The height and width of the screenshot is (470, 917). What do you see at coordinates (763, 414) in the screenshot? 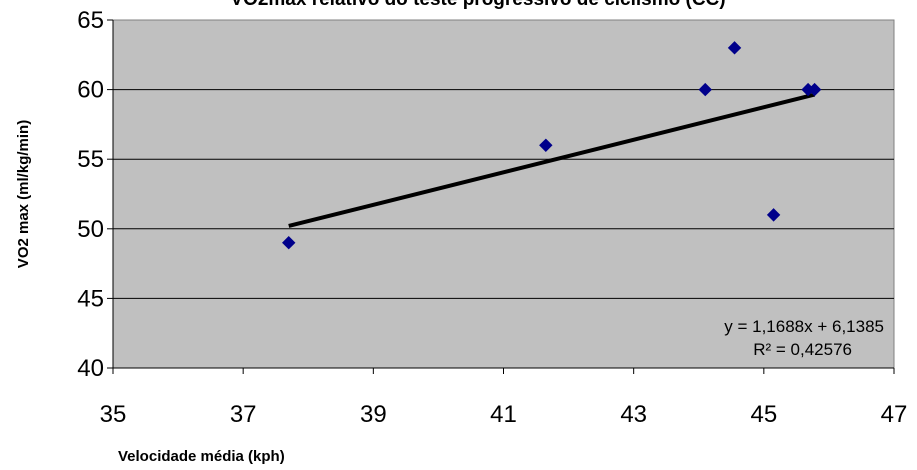
I see `x-tick-label: 45` at bounding box center [763, 414].